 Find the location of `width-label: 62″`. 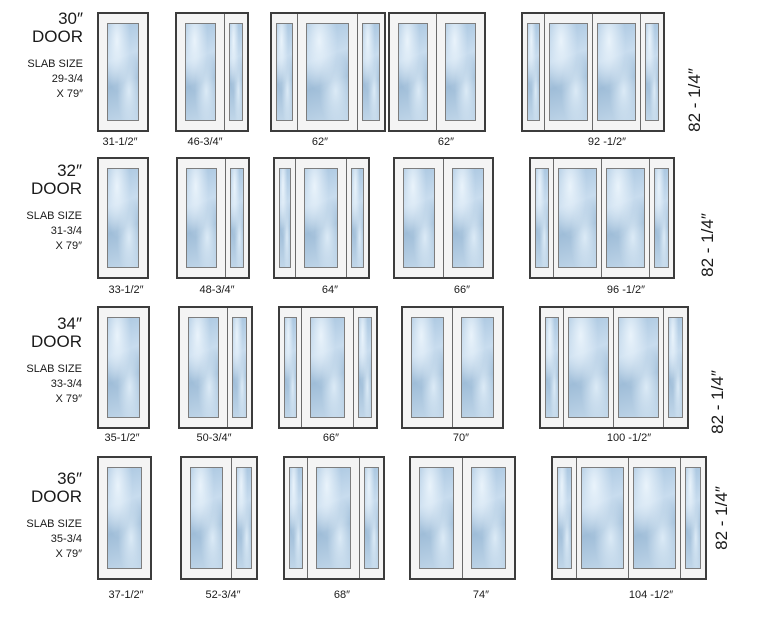

width-label: 62″ is located at coordinates (320, 142).